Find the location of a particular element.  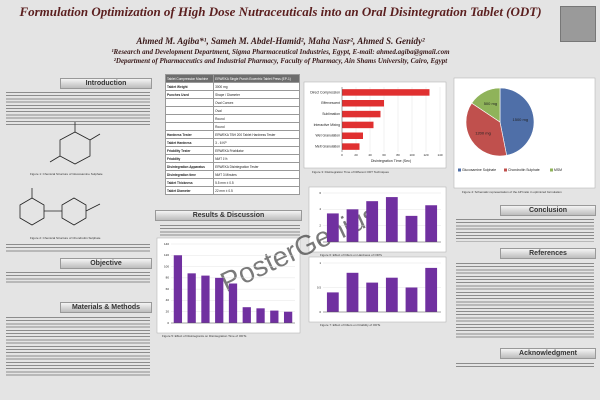

data-label: 1500 mg is located at coordinates (521, 119).